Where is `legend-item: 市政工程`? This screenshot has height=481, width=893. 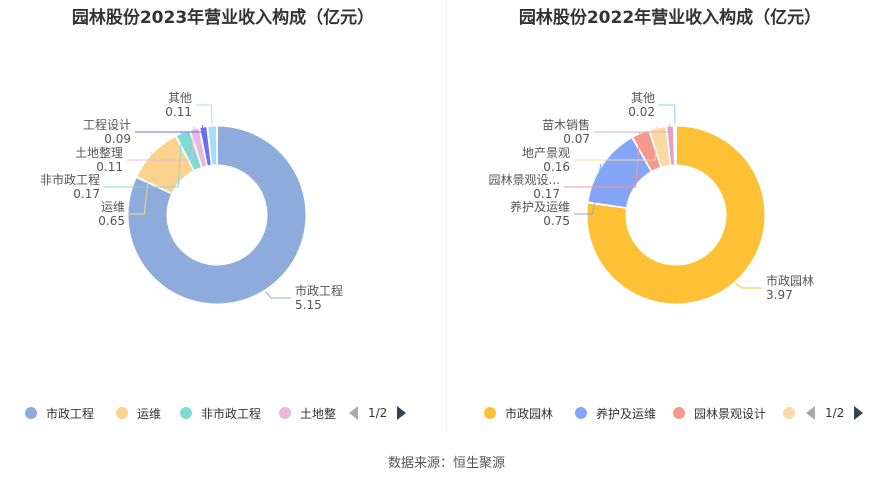
legend-item: 市政工程 is located at coordinates (59, 413).